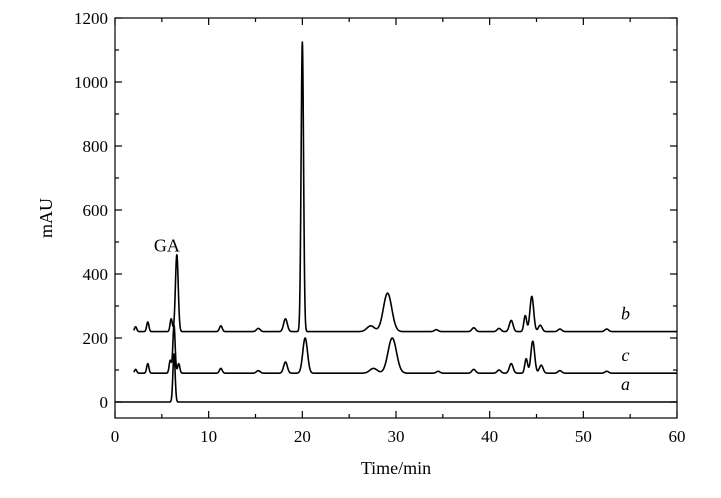 This screenshot has height=498, width=721. Describe the element at coordinates (625, 314) in the screenshot. I see `trace-label-b: b` at that location.